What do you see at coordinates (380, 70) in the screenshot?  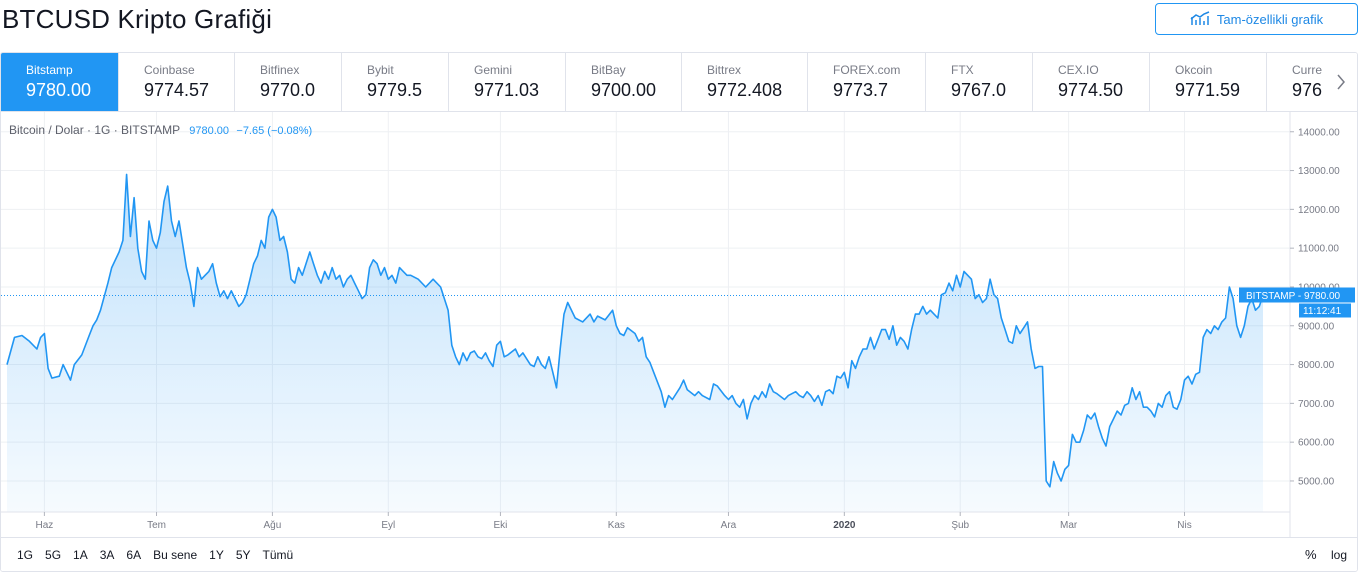 I see `tab-exchange-name: Bybit` at bounding box center [380, 70].